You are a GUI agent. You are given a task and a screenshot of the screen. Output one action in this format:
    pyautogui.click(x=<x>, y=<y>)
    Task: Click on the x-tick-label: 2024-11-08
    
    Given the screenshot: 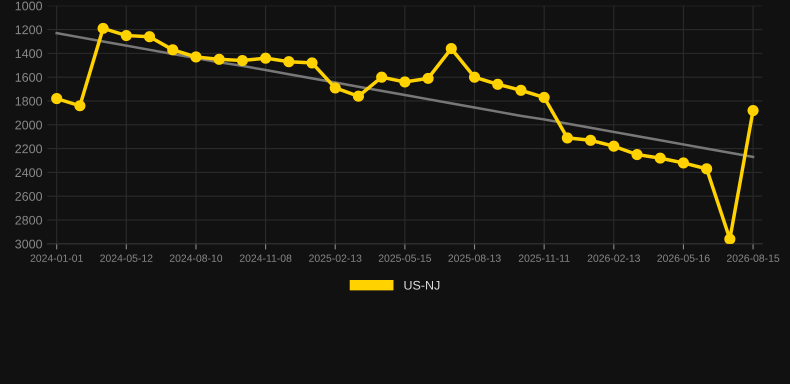 What is the action you would take?
    pyautogui.click(x=266, y=258)
    